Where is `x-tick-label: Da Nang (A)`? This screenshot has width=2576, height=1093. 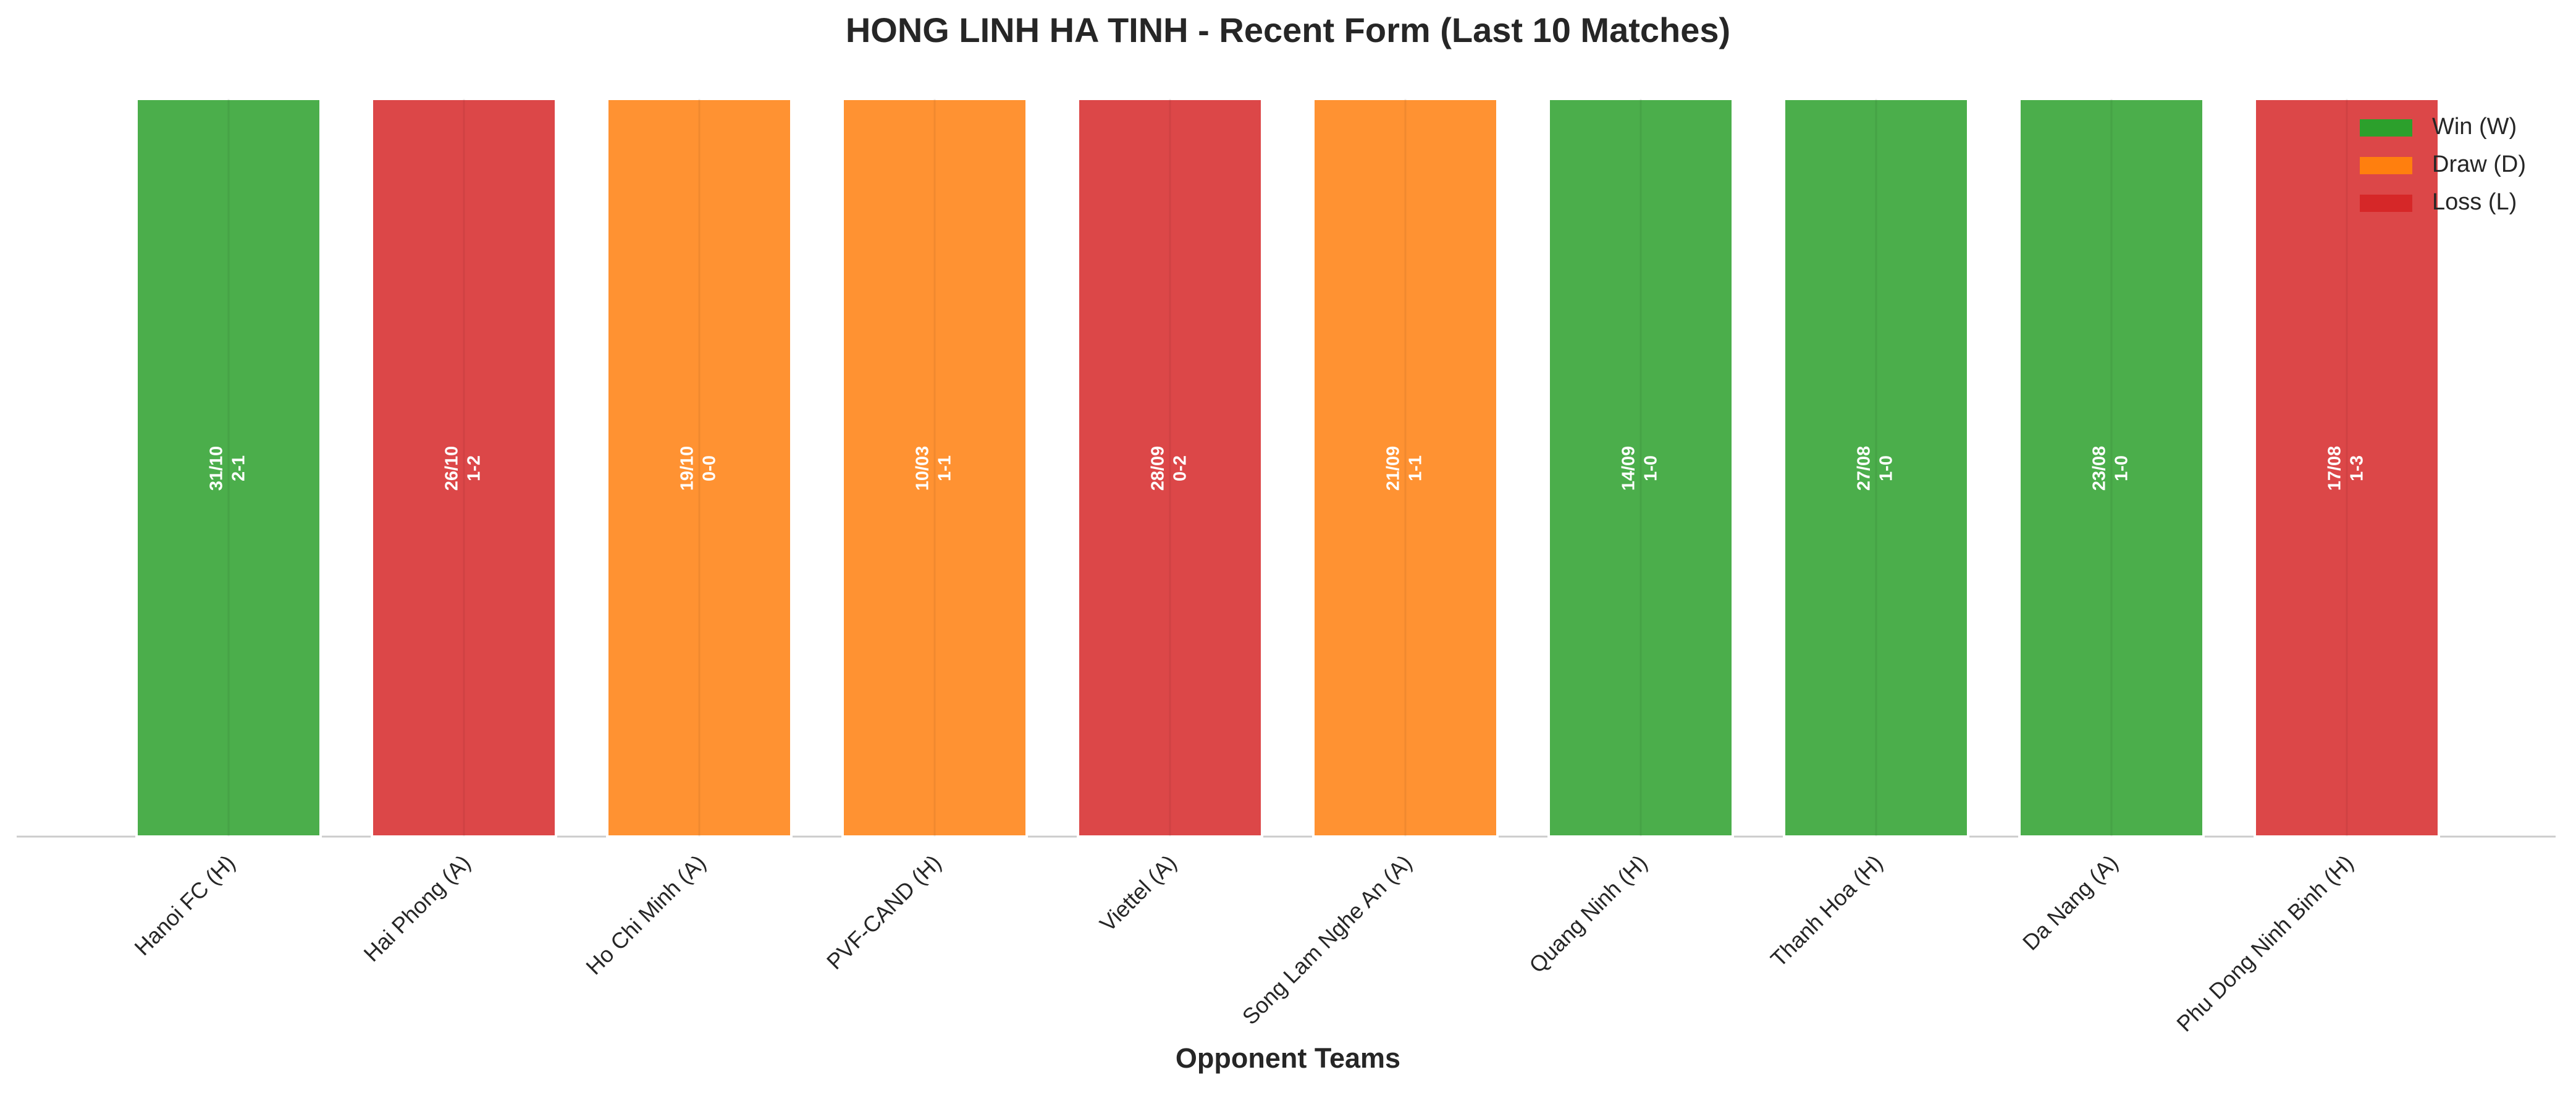
x-tick-label: Da Nang (A) is located at coordinates (2070, 903).